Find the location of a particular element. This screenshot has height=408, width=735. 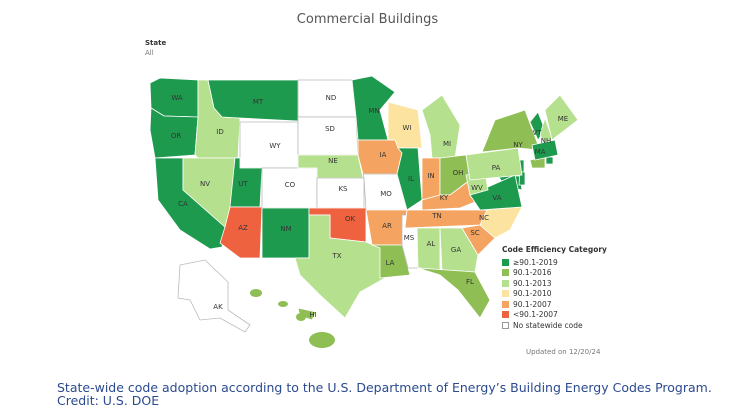

state-label-pa: PA is located at coordinates (496, 168).